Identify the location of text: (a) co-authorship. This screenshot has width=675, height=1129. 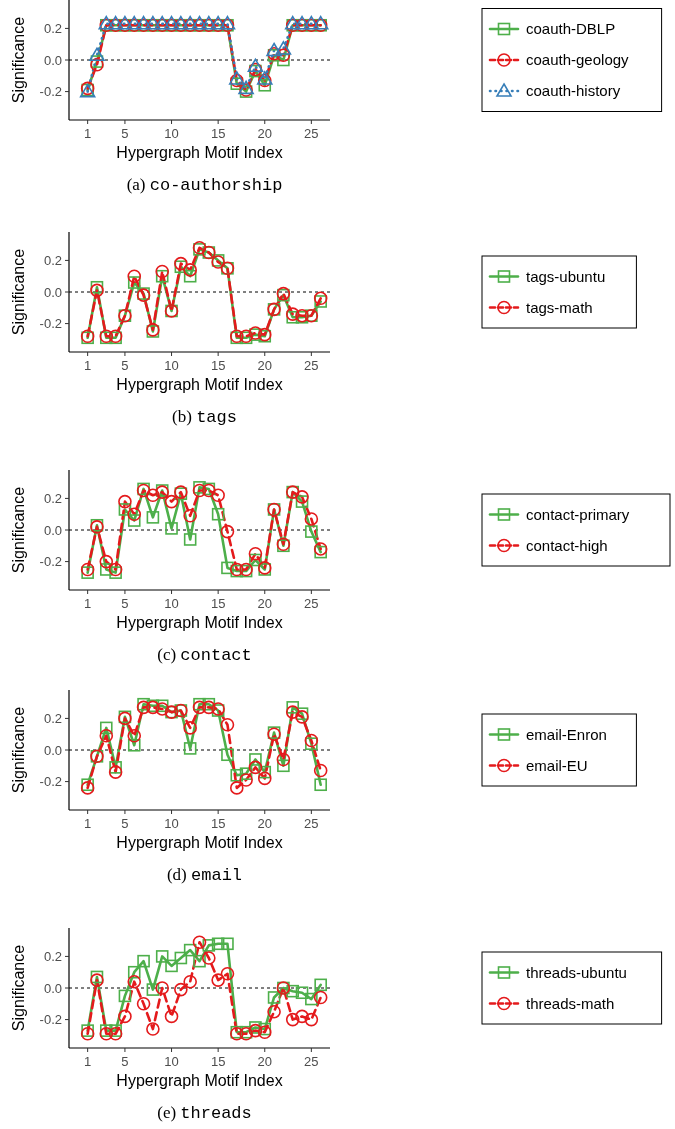
(204, 185).